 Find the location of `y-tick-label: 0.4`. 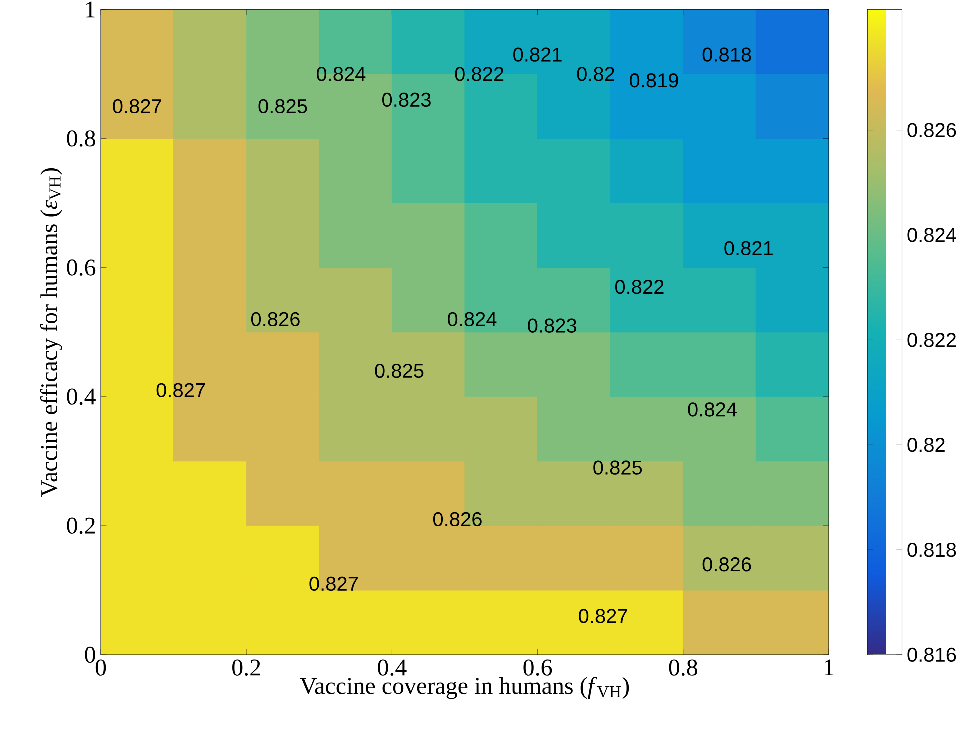

y-tick-label: 0.4 is located at coordinates (81, 396).